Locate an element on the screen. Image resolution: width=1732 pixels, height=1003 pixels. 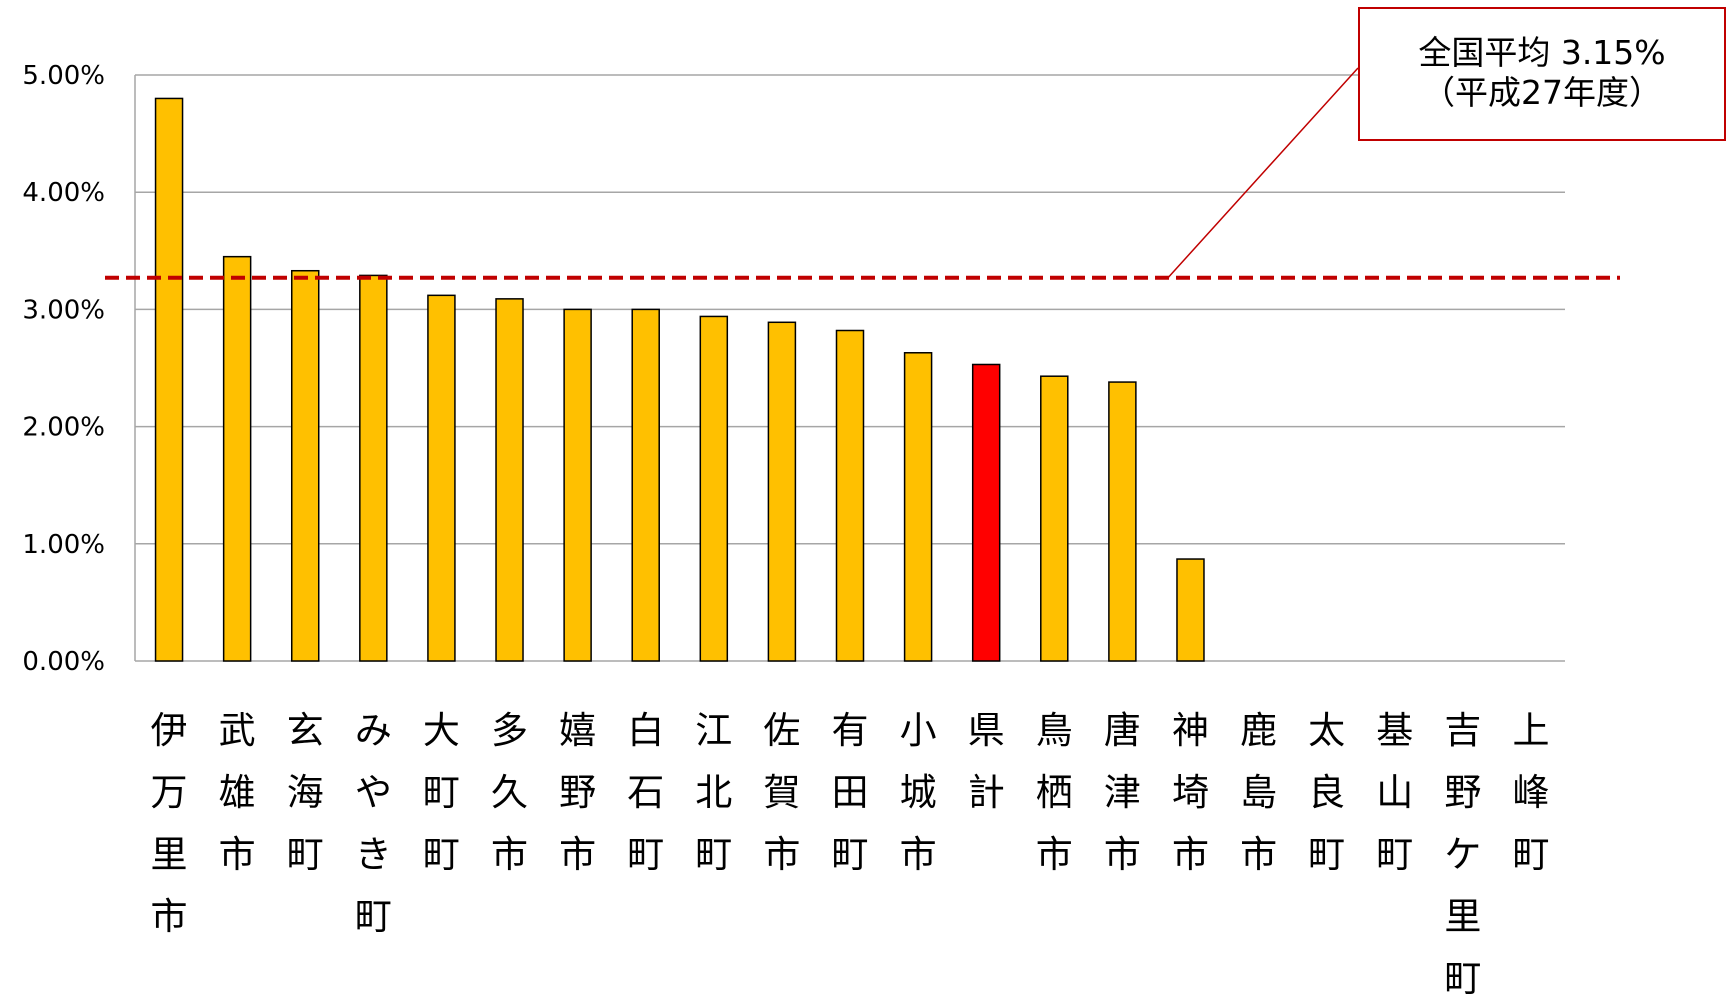
x-label-char: み is located at coordinates (373, 730).